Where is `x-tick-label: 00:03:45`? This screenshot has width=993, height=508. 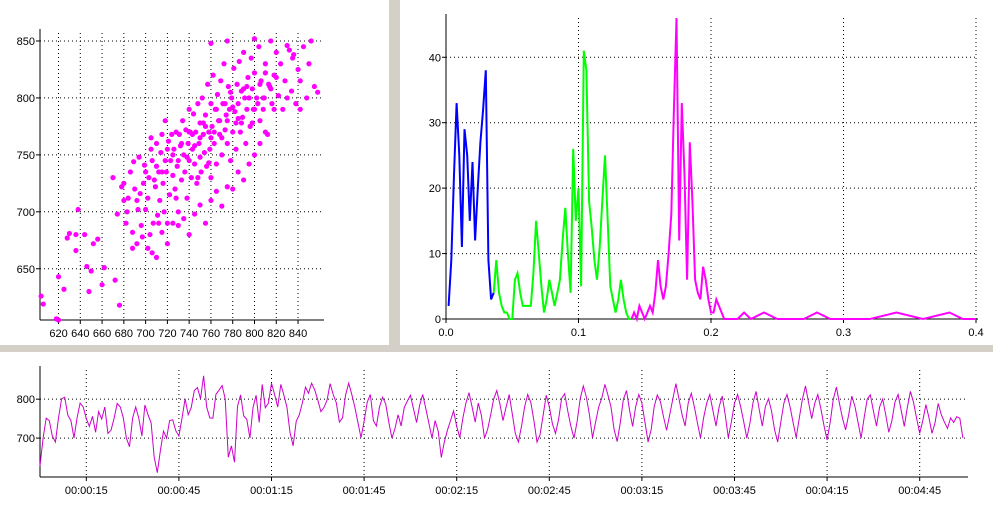
x-tick-label: 00:03:45 is located at coordinates (734, 491).